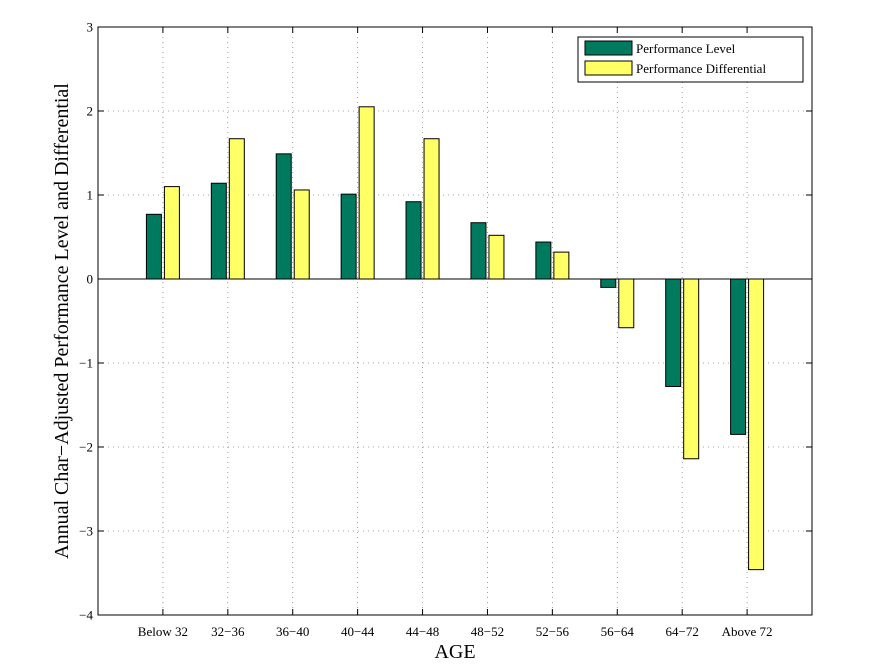 The image size is (869, 671). What do you see at coordinates (163, 631) in the screenshot?
I see `x-tick-label: Below 32` at bounding box center [163, 631].